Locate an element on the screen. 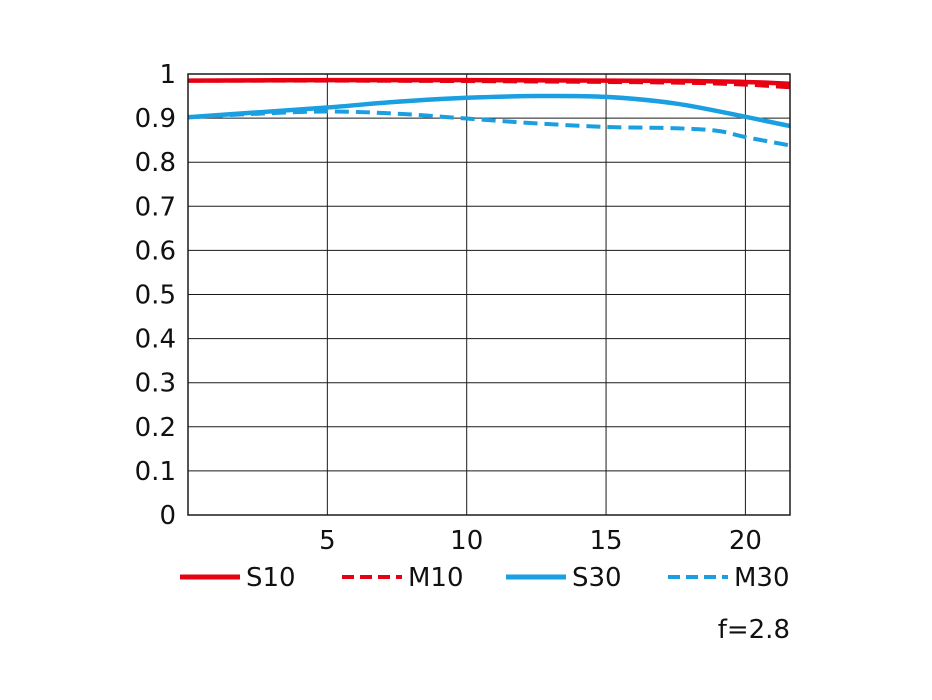 This screenshot has width=932, height=700. y-tick-label: 0.1 is located at coordinates (155, 472).